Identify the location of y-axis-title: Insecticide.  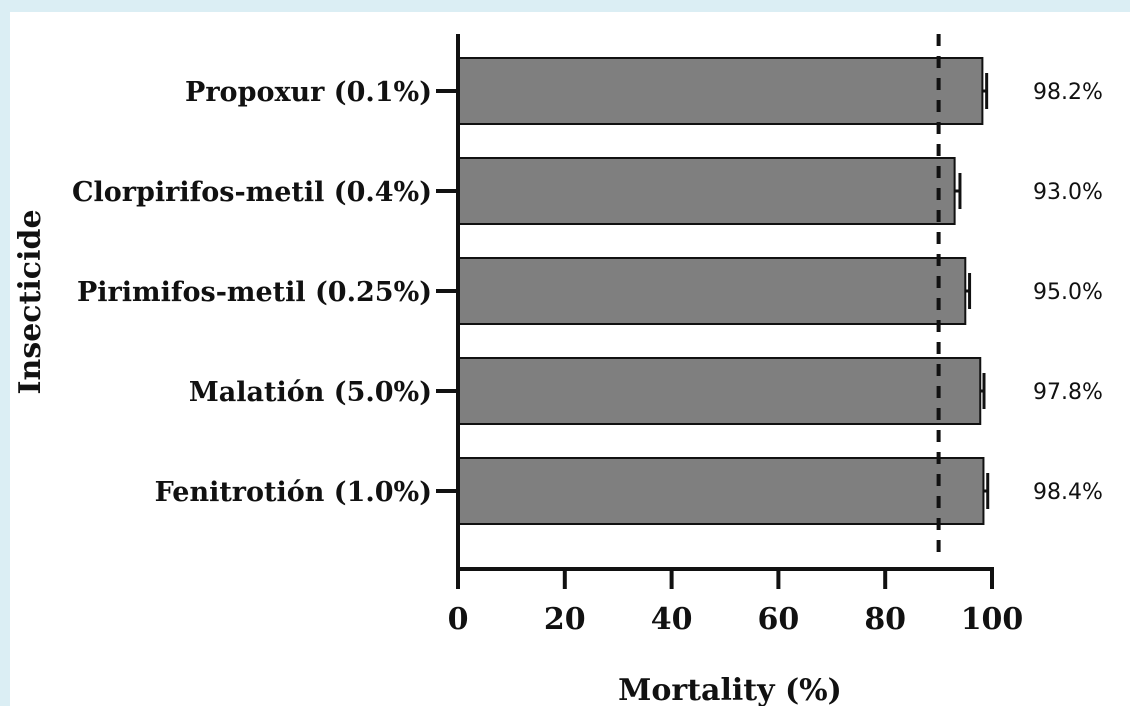
(30, 301).